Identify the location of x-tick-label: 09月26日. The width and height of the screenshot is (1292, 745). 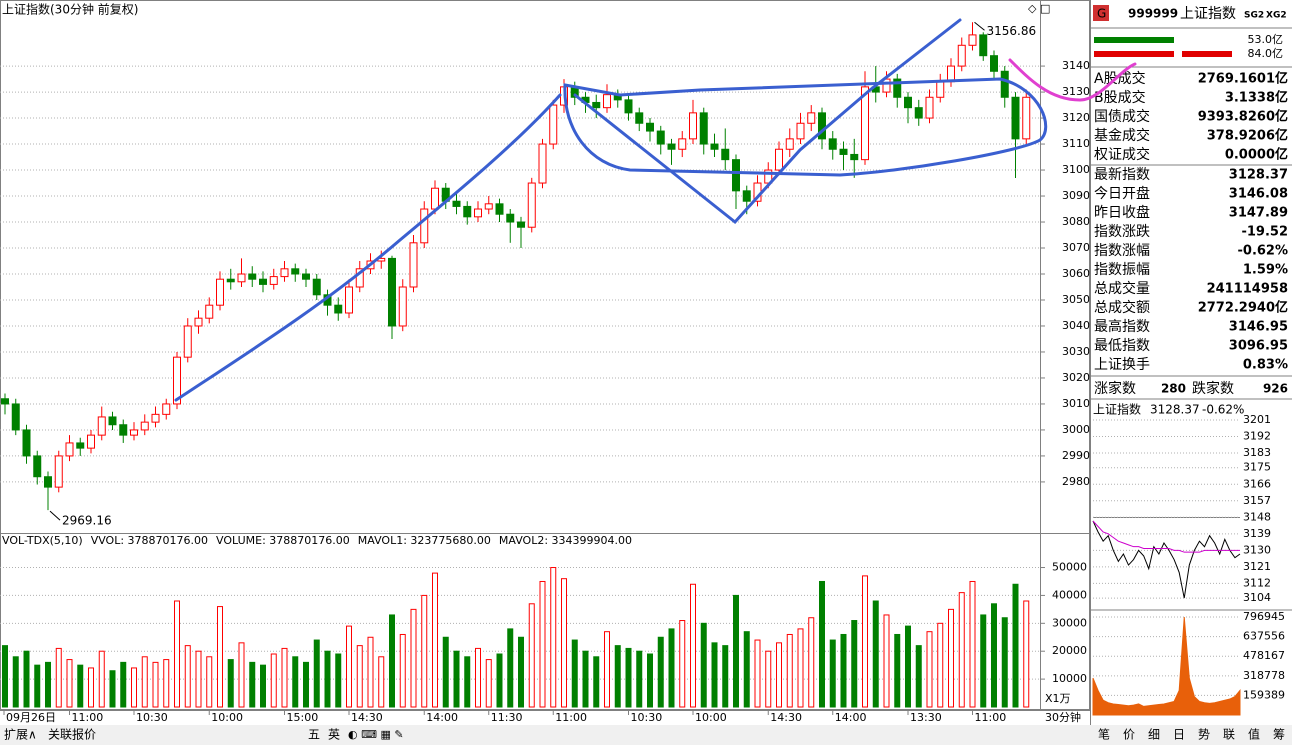
(31, 717).